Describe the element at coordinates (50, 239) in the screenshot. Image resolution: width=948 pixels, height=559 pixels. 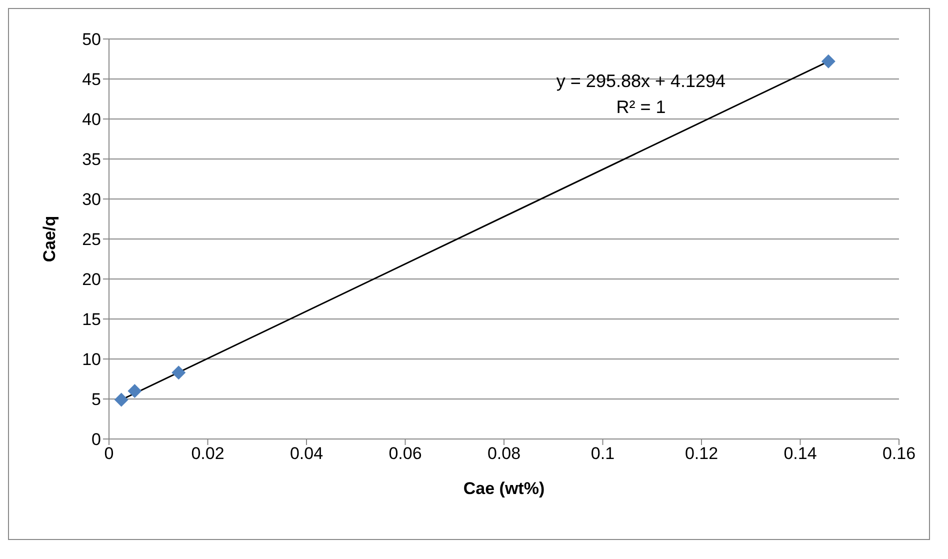
I see `y-axis-title: Cae/q` at that location.